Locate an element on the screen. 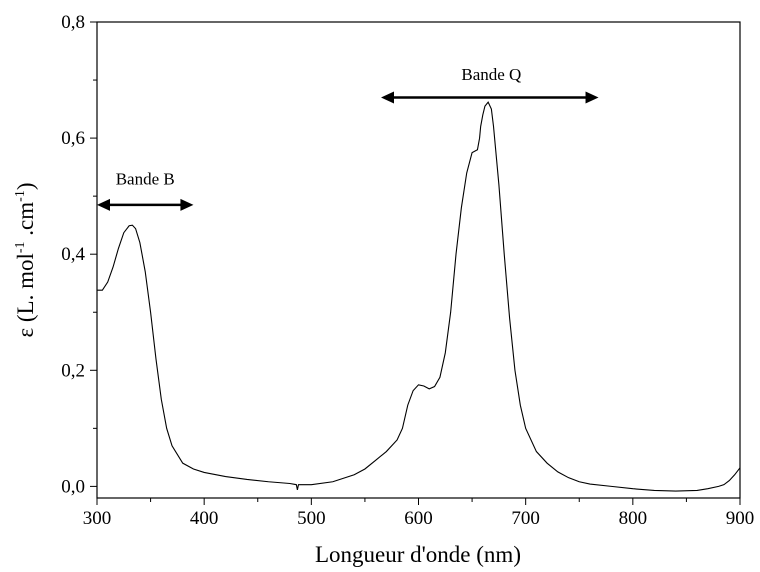  annotation-label: Bande Q is located at coordinates (491, 74).